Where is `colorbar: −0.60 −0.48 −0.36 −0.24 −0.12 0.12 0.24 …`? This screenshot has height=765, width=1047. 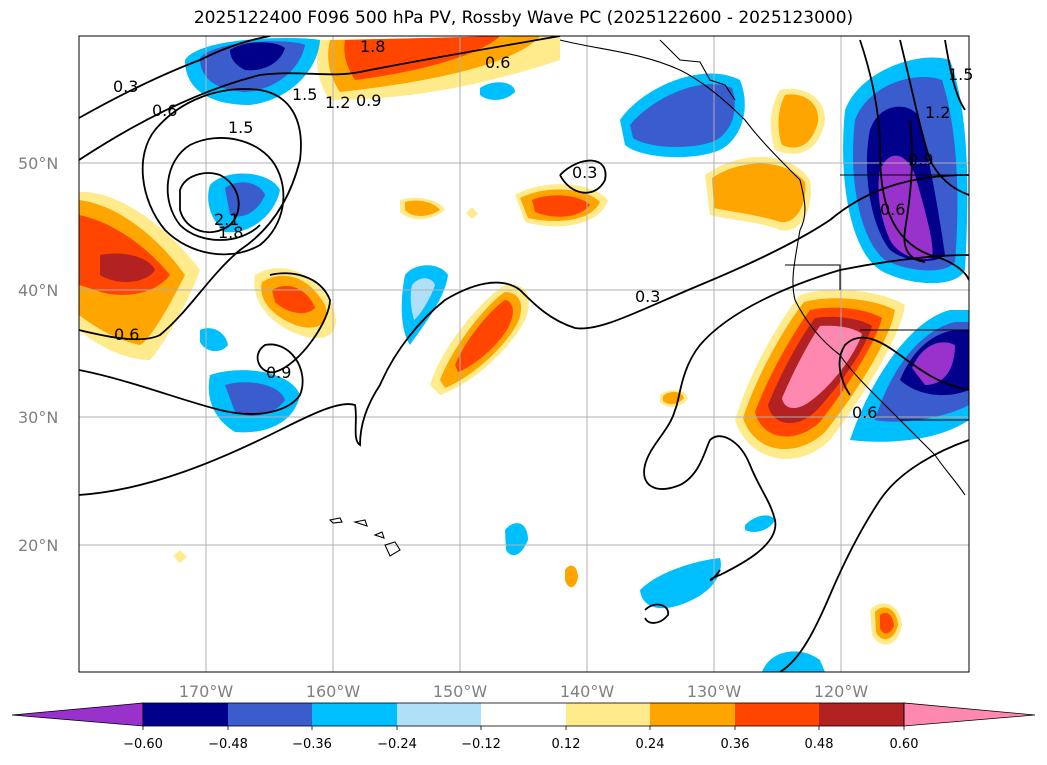 colorbar: −0.60 −0.48 −0.36 −0.24 −0.12 0.12 0.24 … is located at coordinates (523, 727).